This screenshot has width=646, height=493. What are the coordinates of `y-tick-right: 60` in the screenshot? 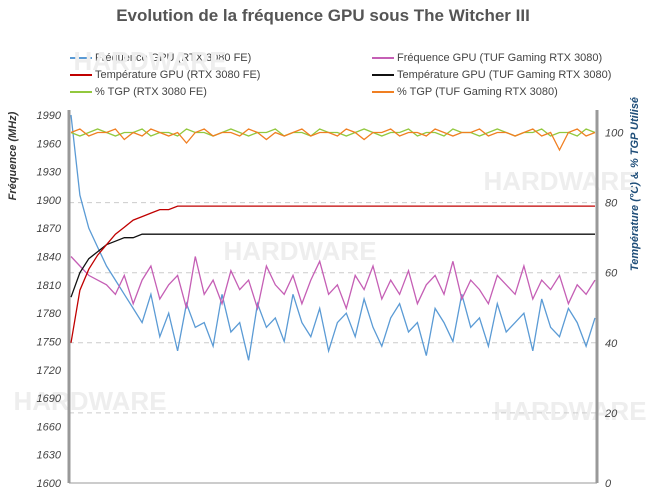 It's located at (611, 274).